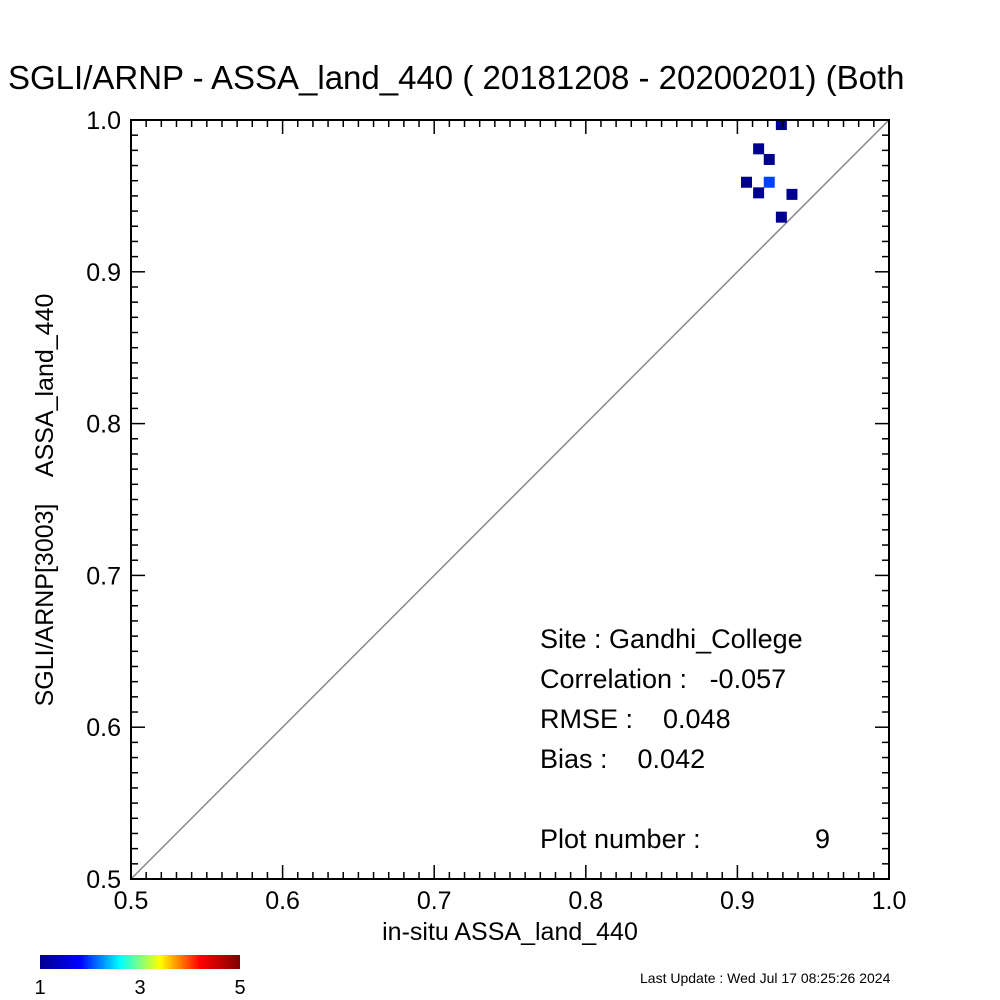 The width and height of the screenshot is (1000, 1000). Describe the element at coordinates (622, 759) in the screenshot. I see `stat-bias: Bias : 0.042` at that location.